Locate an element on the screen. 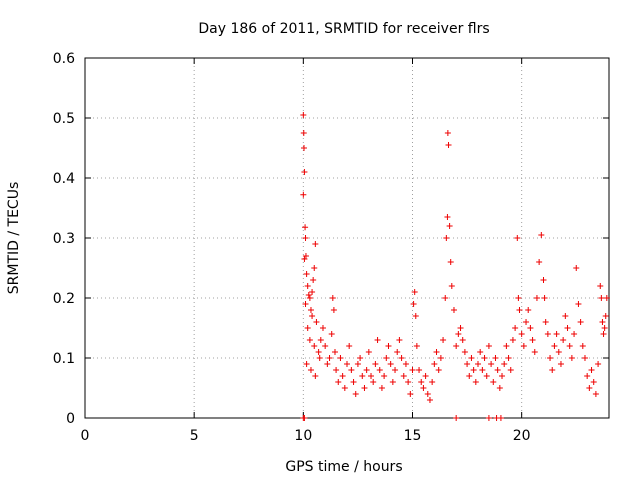 The height and width of the screenshot is (480, 640). x-tick-label: 20 is located at coordinates (522, 436).